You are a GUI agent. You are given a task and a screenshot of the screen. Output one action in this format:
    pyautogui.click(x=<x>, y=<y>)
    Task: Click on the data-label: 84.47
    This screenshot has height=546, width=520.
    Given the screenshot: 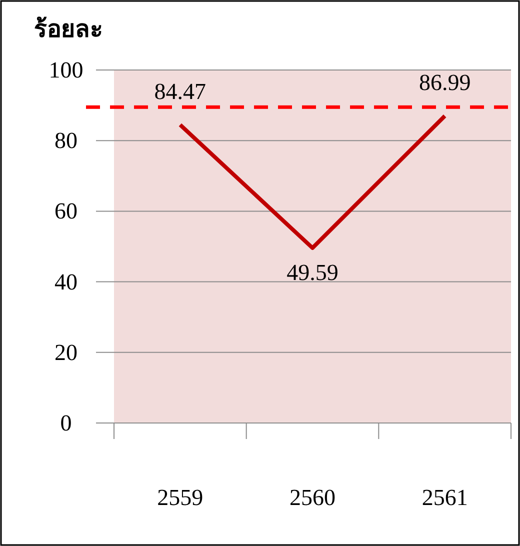 What is the action you would take?
    pyautogui.click(x=180, y=91)
    